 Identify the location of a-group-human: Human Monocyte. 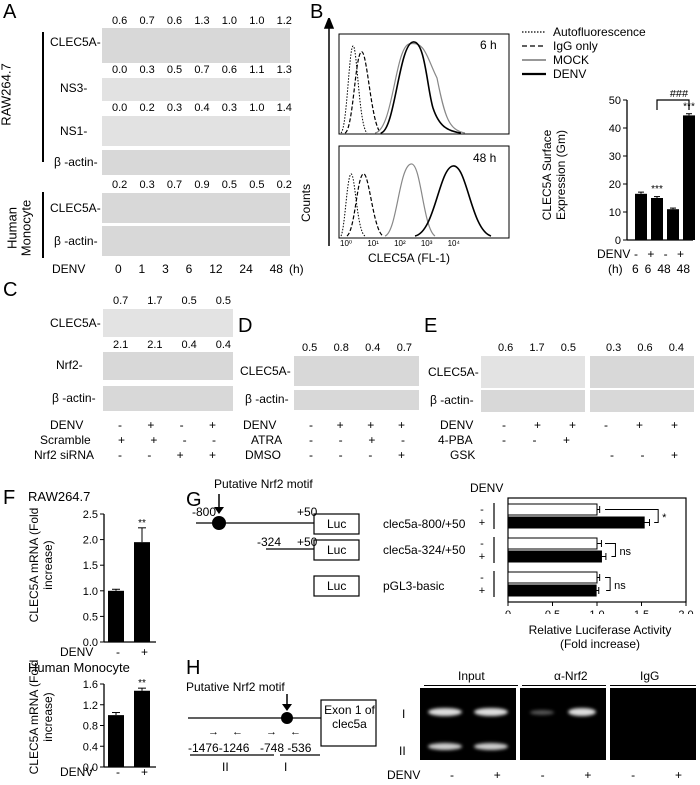
(19, 228).